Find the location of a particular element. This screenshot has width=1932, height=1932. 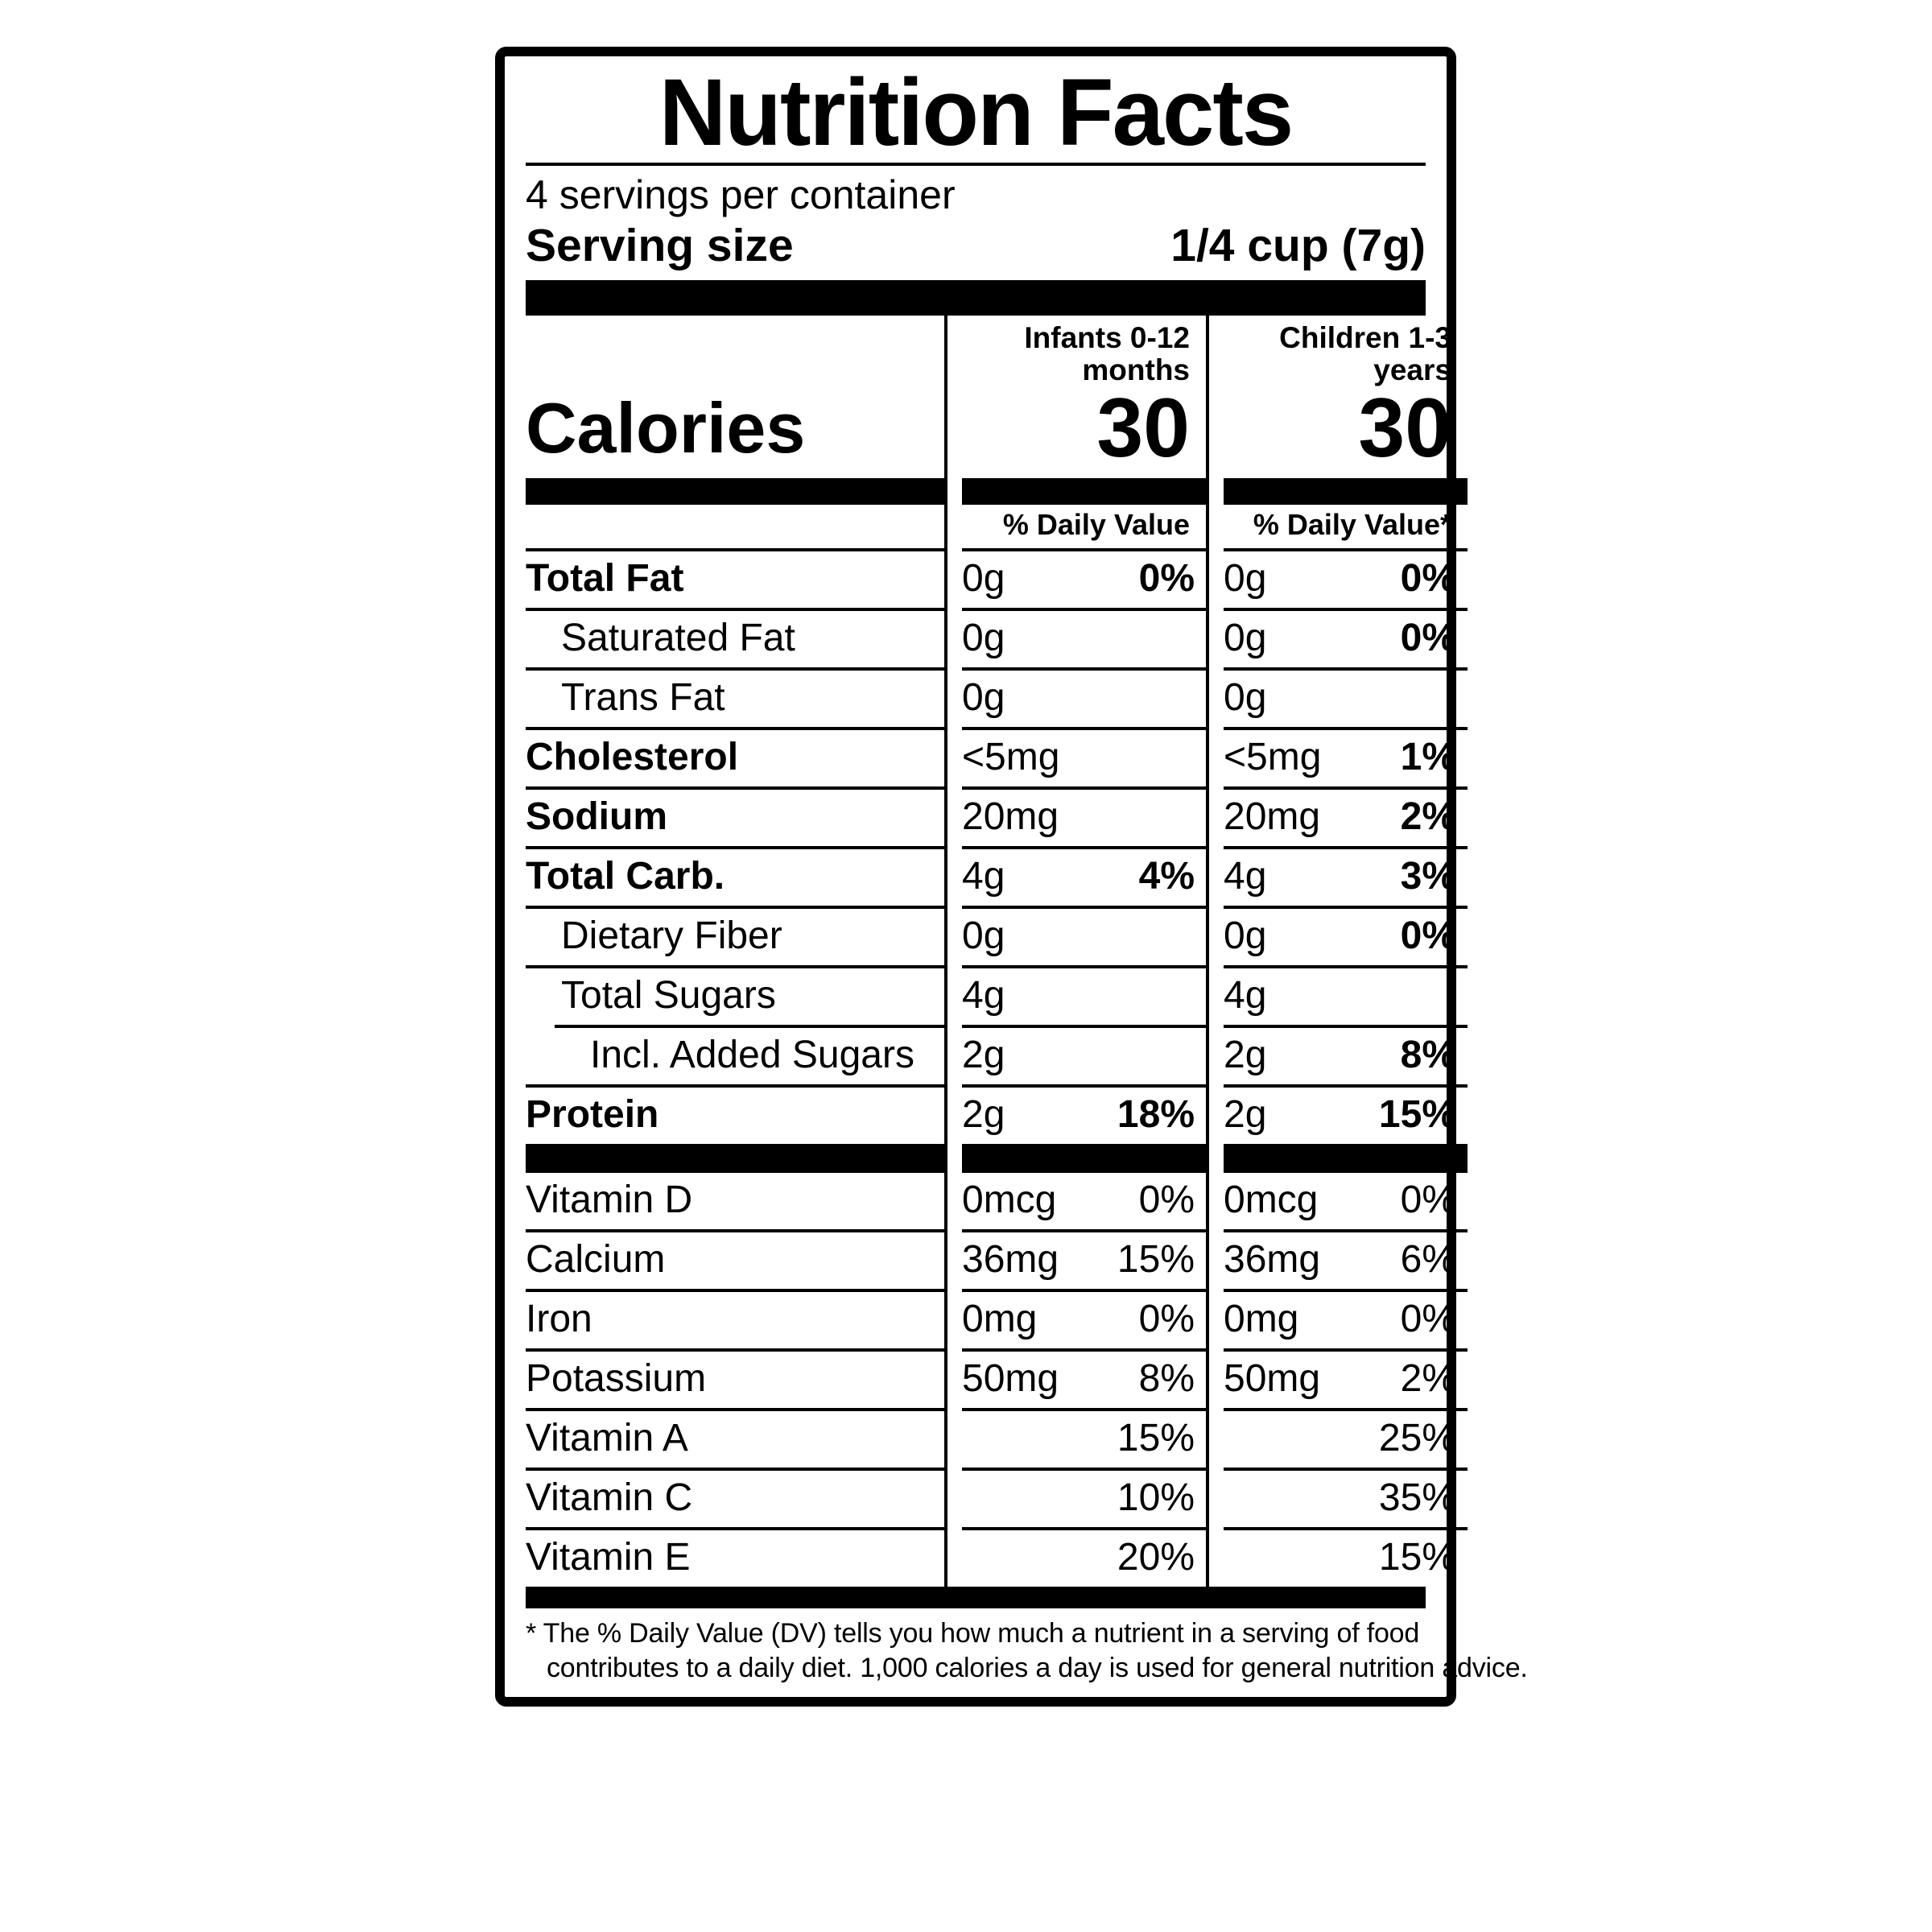

nutrient-name: Vitamin A is located at coordinates (607, 1438).